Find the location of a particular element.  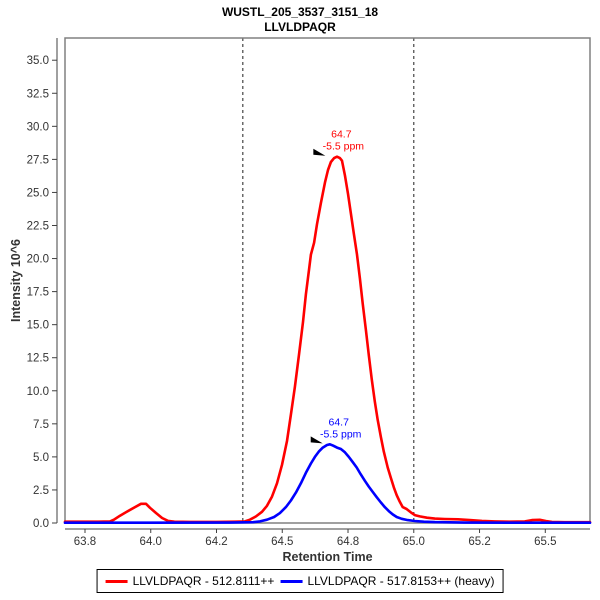

heavy-peak-ppm-label: -5.5 ppm is located at coordinates (341, 434).